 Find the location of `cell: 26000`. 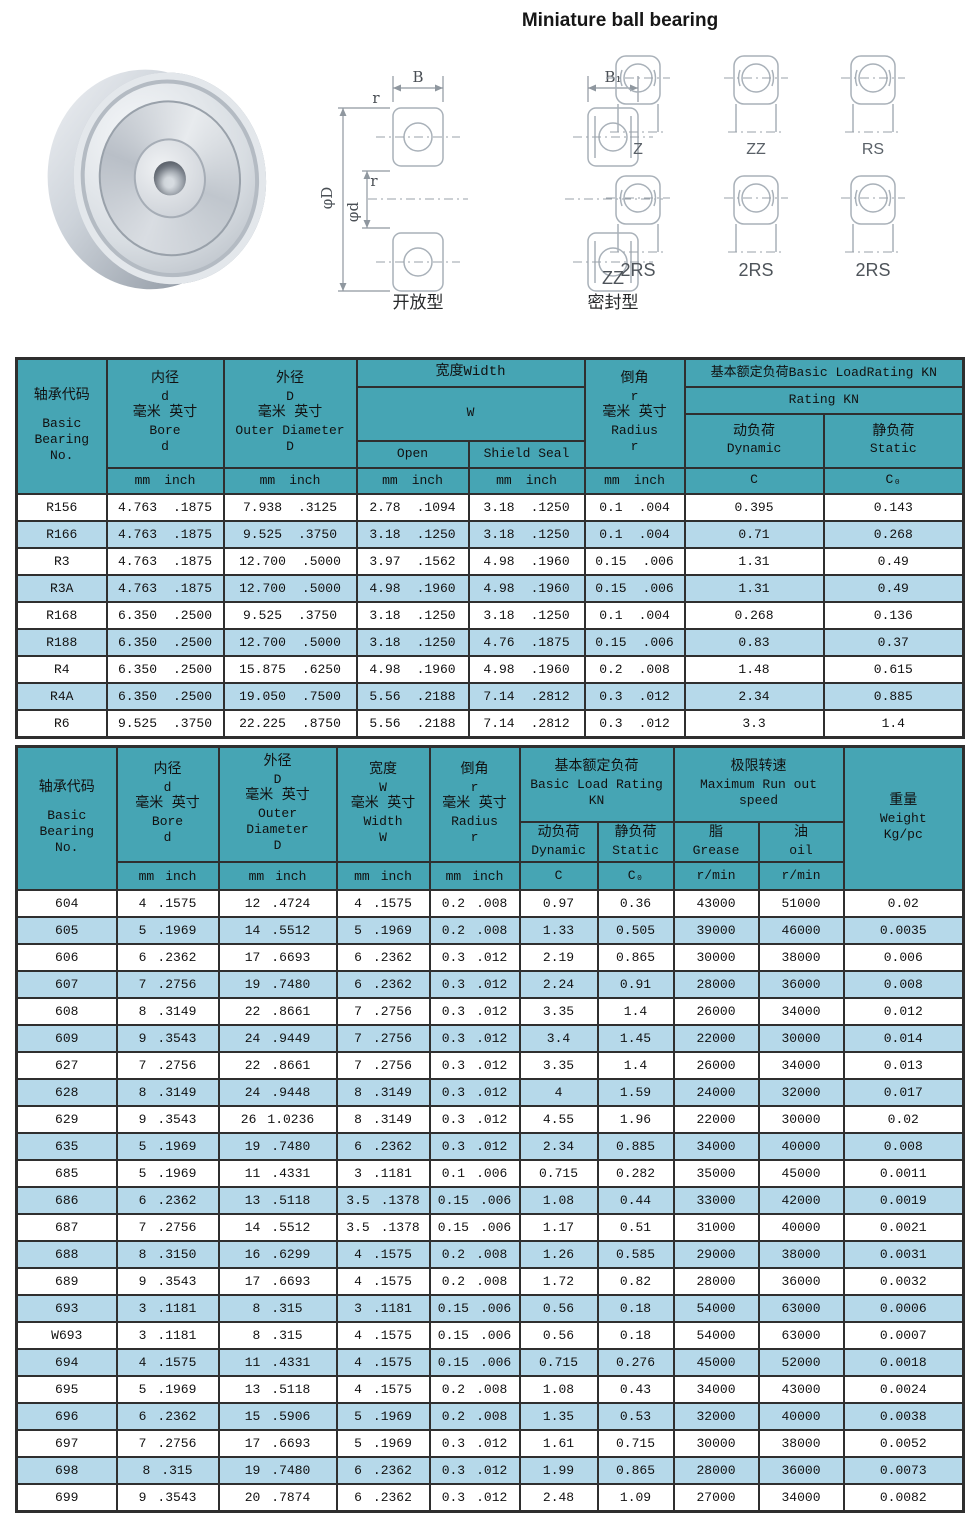

cell: 26000 is located at coordinates (716, 1065).